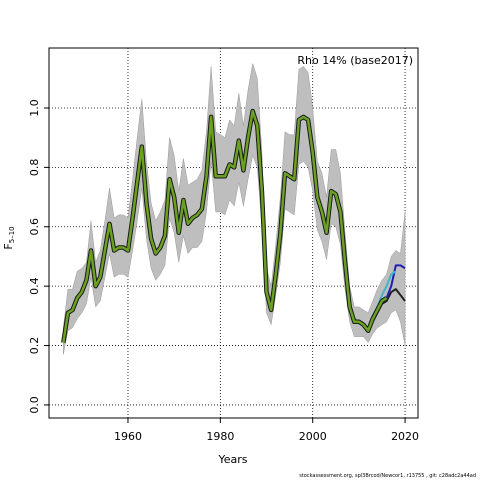 The height and width of the screenshot is (480, 480). What do you see at coordinates (34, 168) in the screenshot?
I see `y-tick-label: 0.8` at bounding box center [34, 168].